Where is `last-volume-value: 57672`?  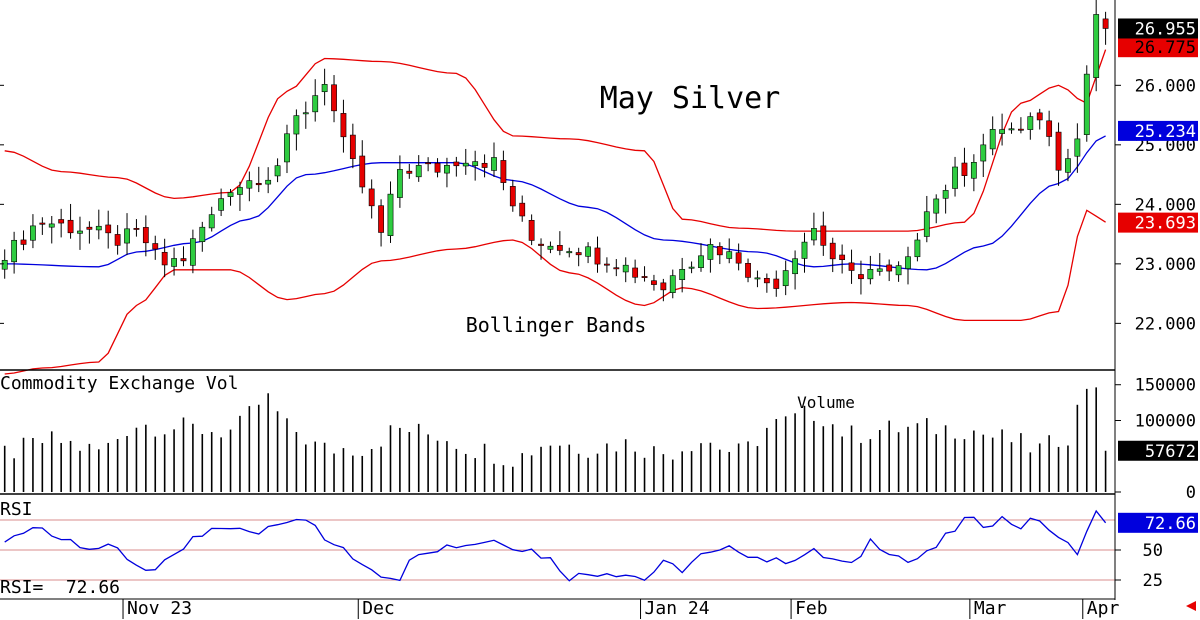
last-volume-value: 57672 is located at coordinates (1170, 452).